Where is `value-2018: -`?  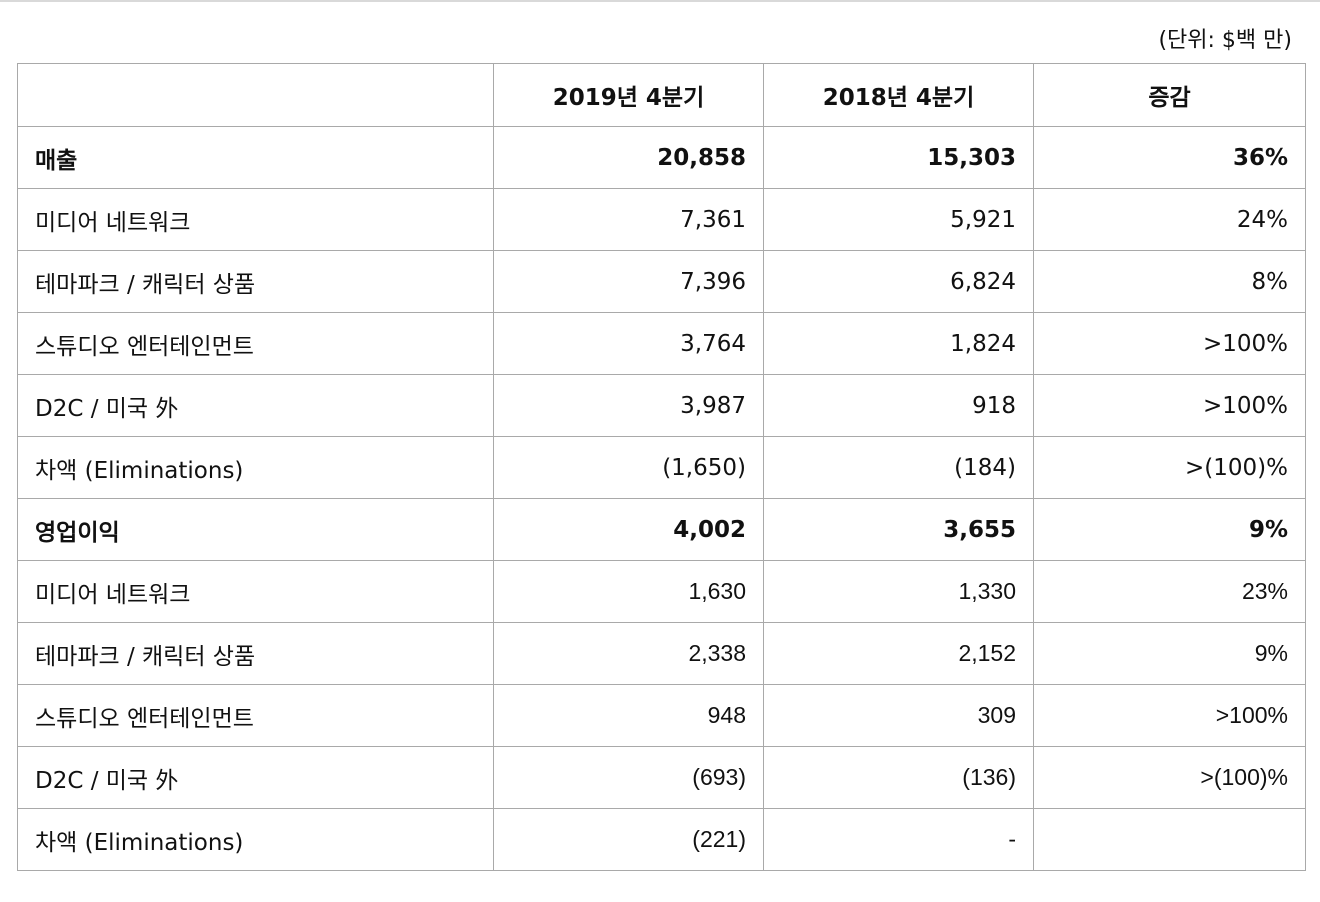 value-2018: - is located at coordinates (898, 839).